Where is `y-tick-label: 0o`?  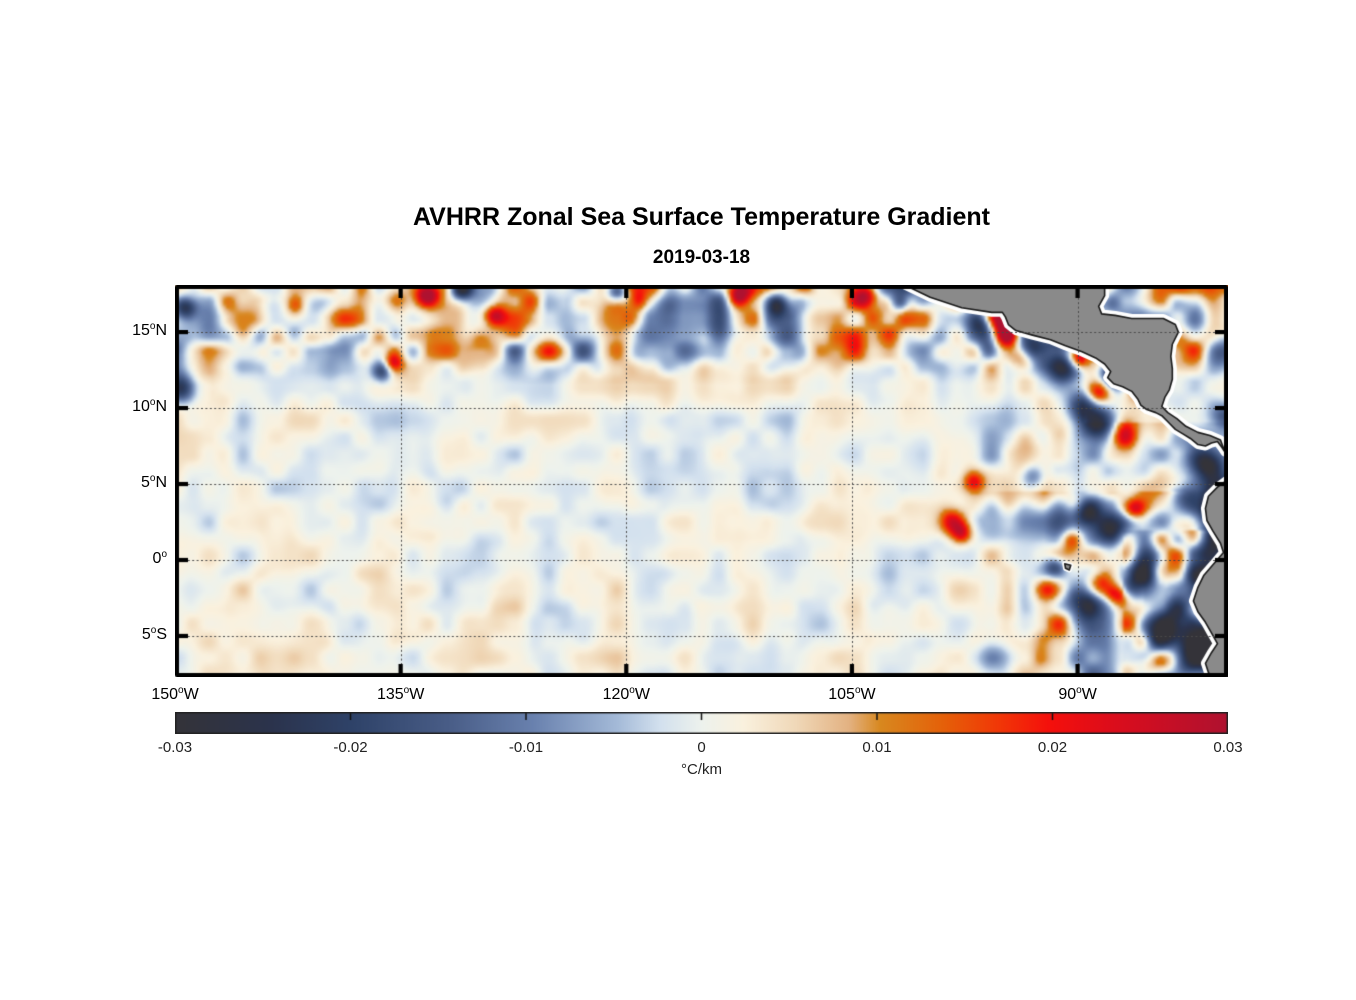
y-tick-label: 0o is located at coordinates (159, 558).